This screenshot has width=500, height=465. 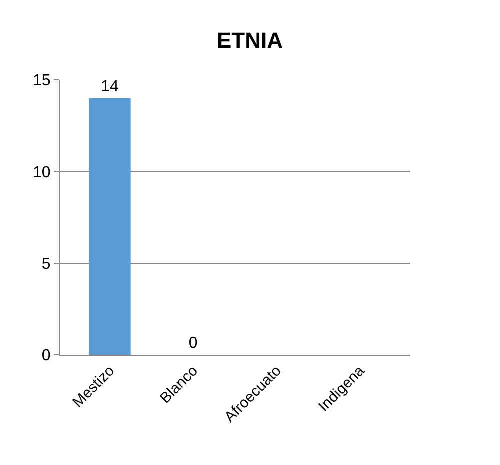 I want to click on data-label: 0, so click(x=193, y=343).